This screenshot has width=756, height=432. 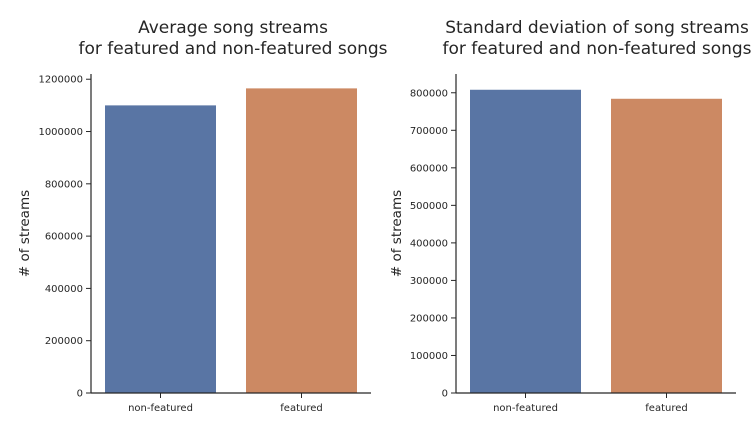 What do you see at coordinates (64, 341) in the screenshot?
I see `chart-1-y-tick-label: 200000` at bounding box center [64, 341].